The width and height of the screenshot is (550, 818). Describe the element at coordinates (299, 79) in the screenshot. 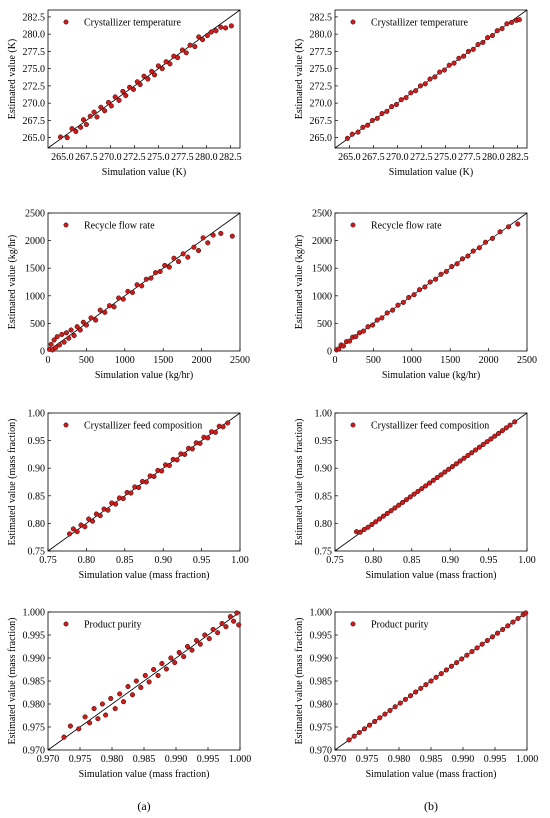

I see `y-axis-label: Estimated value (K)` at that location.